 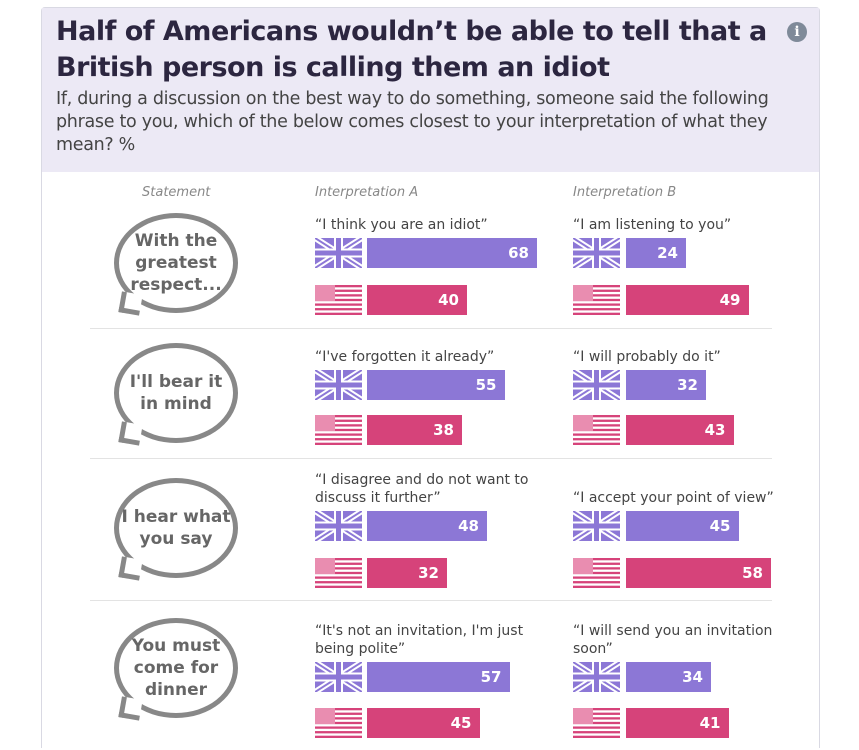 I want to click on speech-bubble: You must come for dinner, so click(x=176, y=668).